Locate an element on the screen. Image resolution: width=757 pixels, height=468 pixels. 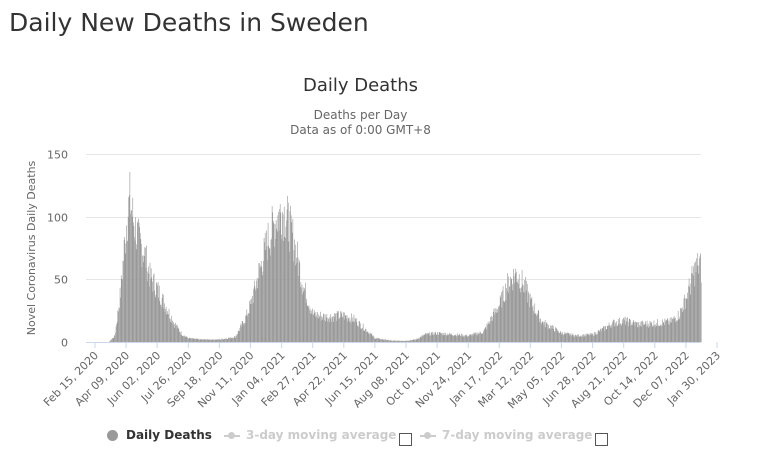
3-day-average-checkbox is located at coordinates (405, 439).